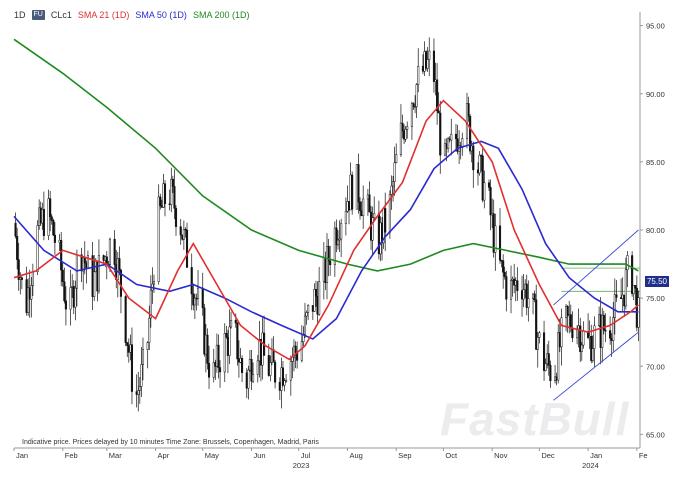  Describe the element at coordinates (260, 455) in the screenshot. I see `x-tick-label: Jun` at that location.